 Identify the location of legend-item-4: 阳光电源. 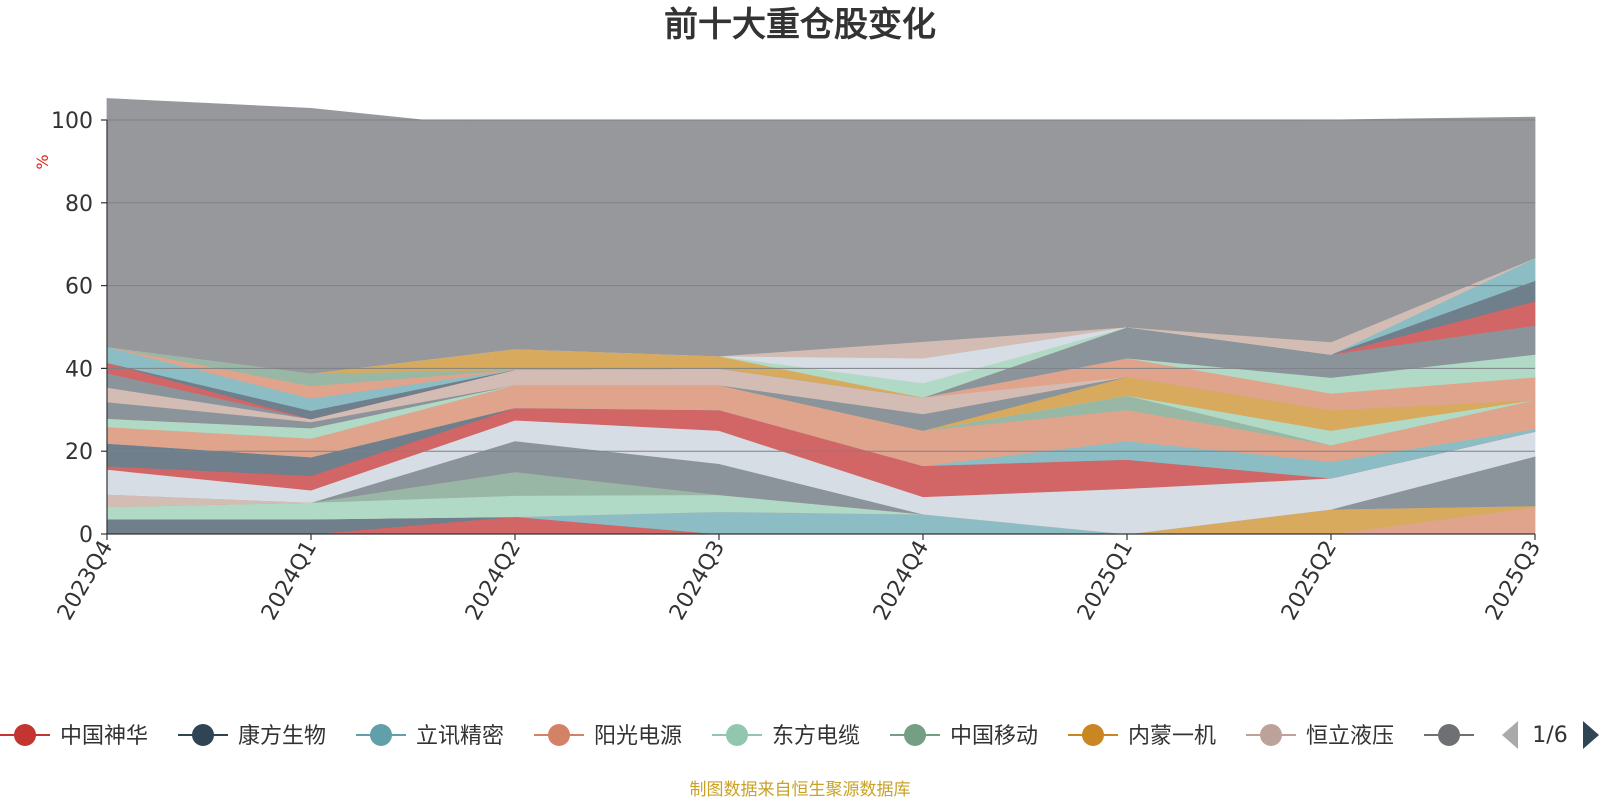
(608, 736).